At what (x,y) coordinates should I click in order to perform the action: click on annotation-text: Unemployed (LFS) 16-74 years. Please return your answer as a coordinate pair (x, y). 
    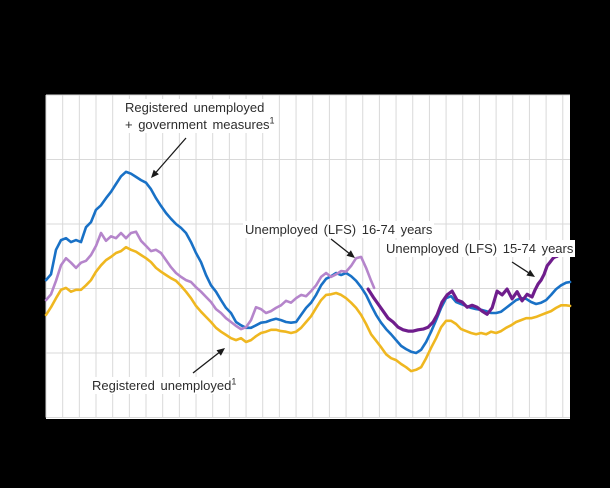
    Looking at the image, I should click on (339, 229).